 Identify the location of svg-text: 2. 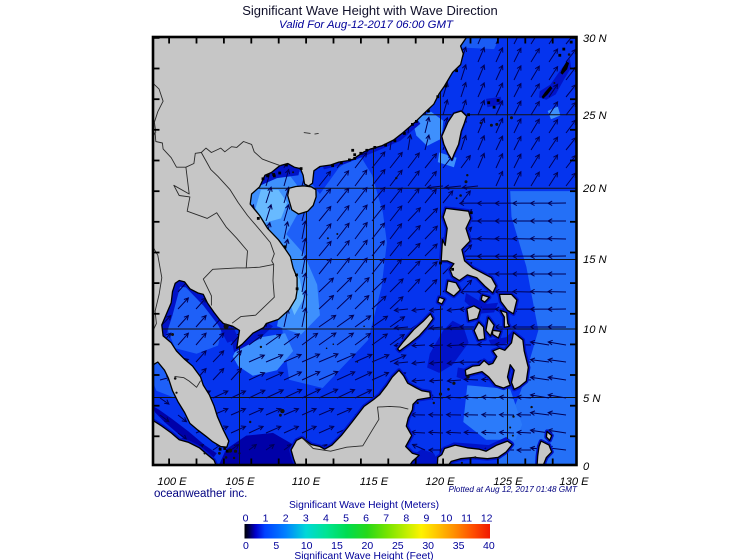
(286, 519).